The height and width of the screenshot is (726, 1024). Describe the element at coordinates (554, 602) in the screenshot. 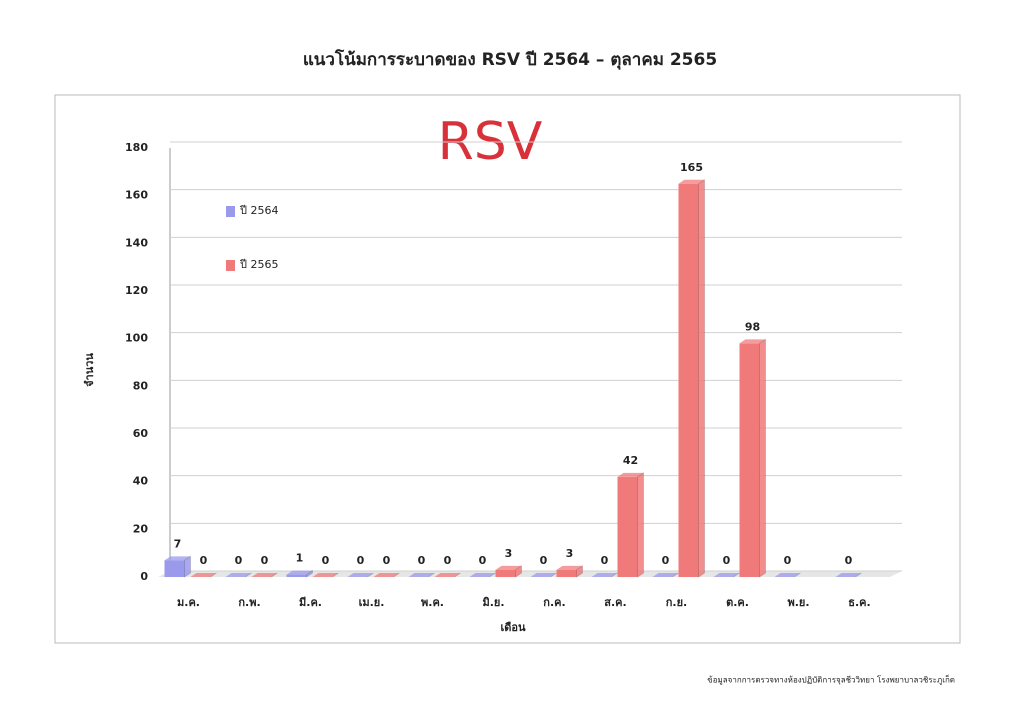

I see `x-tick-label: ก.ค.` at that location.